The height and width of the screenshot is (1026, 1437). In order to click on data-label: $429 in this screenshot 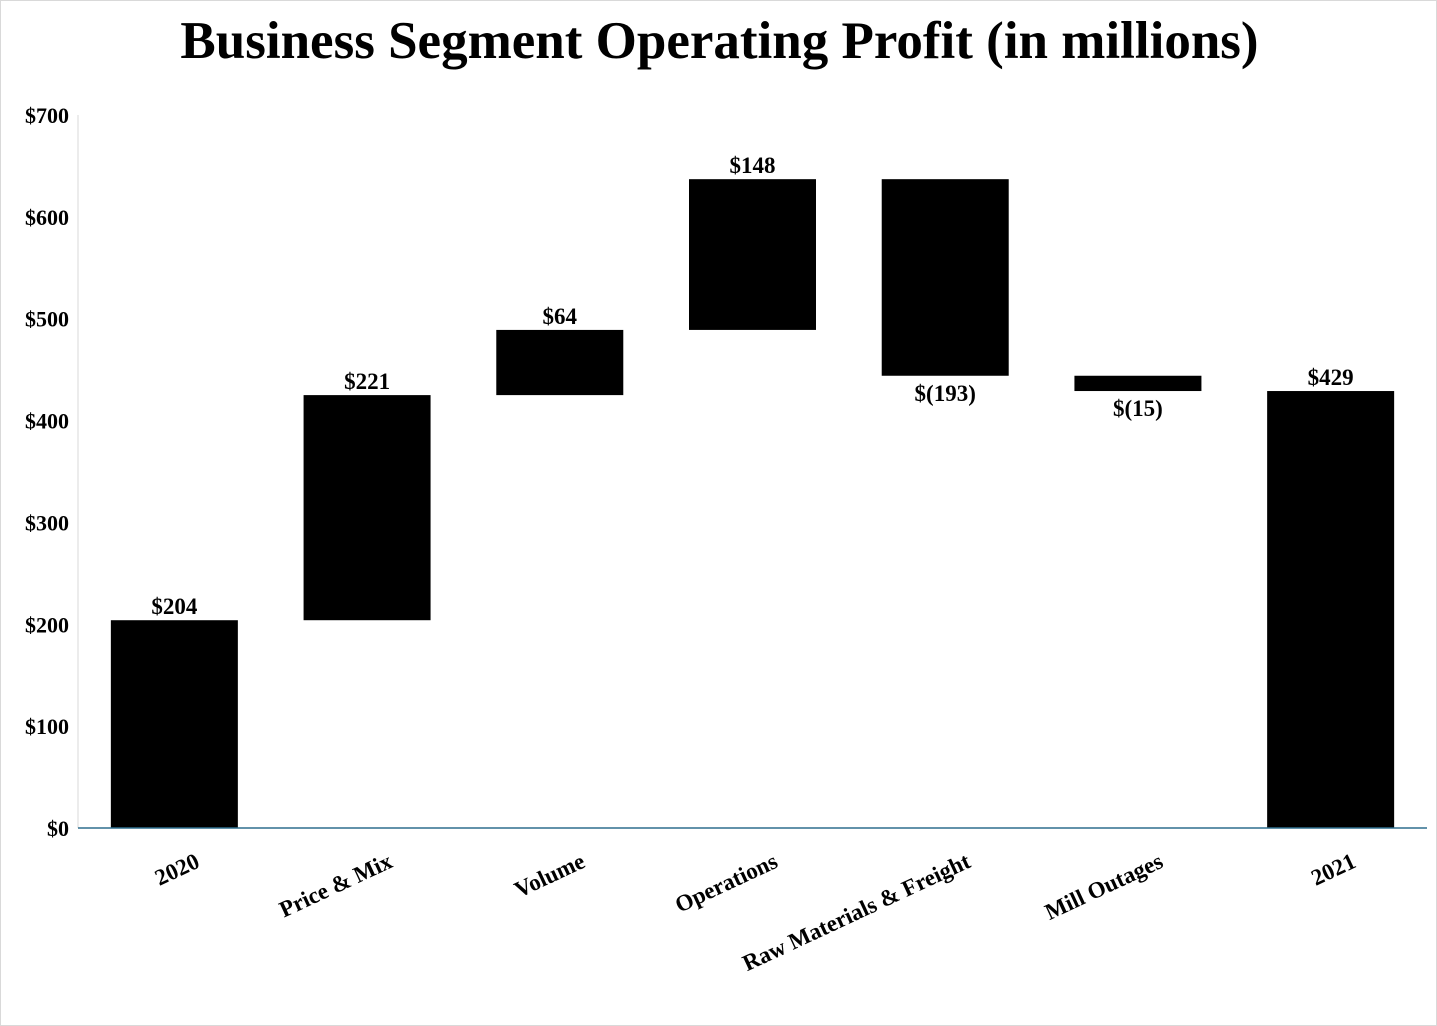, I will do `click(1331, 377)`.